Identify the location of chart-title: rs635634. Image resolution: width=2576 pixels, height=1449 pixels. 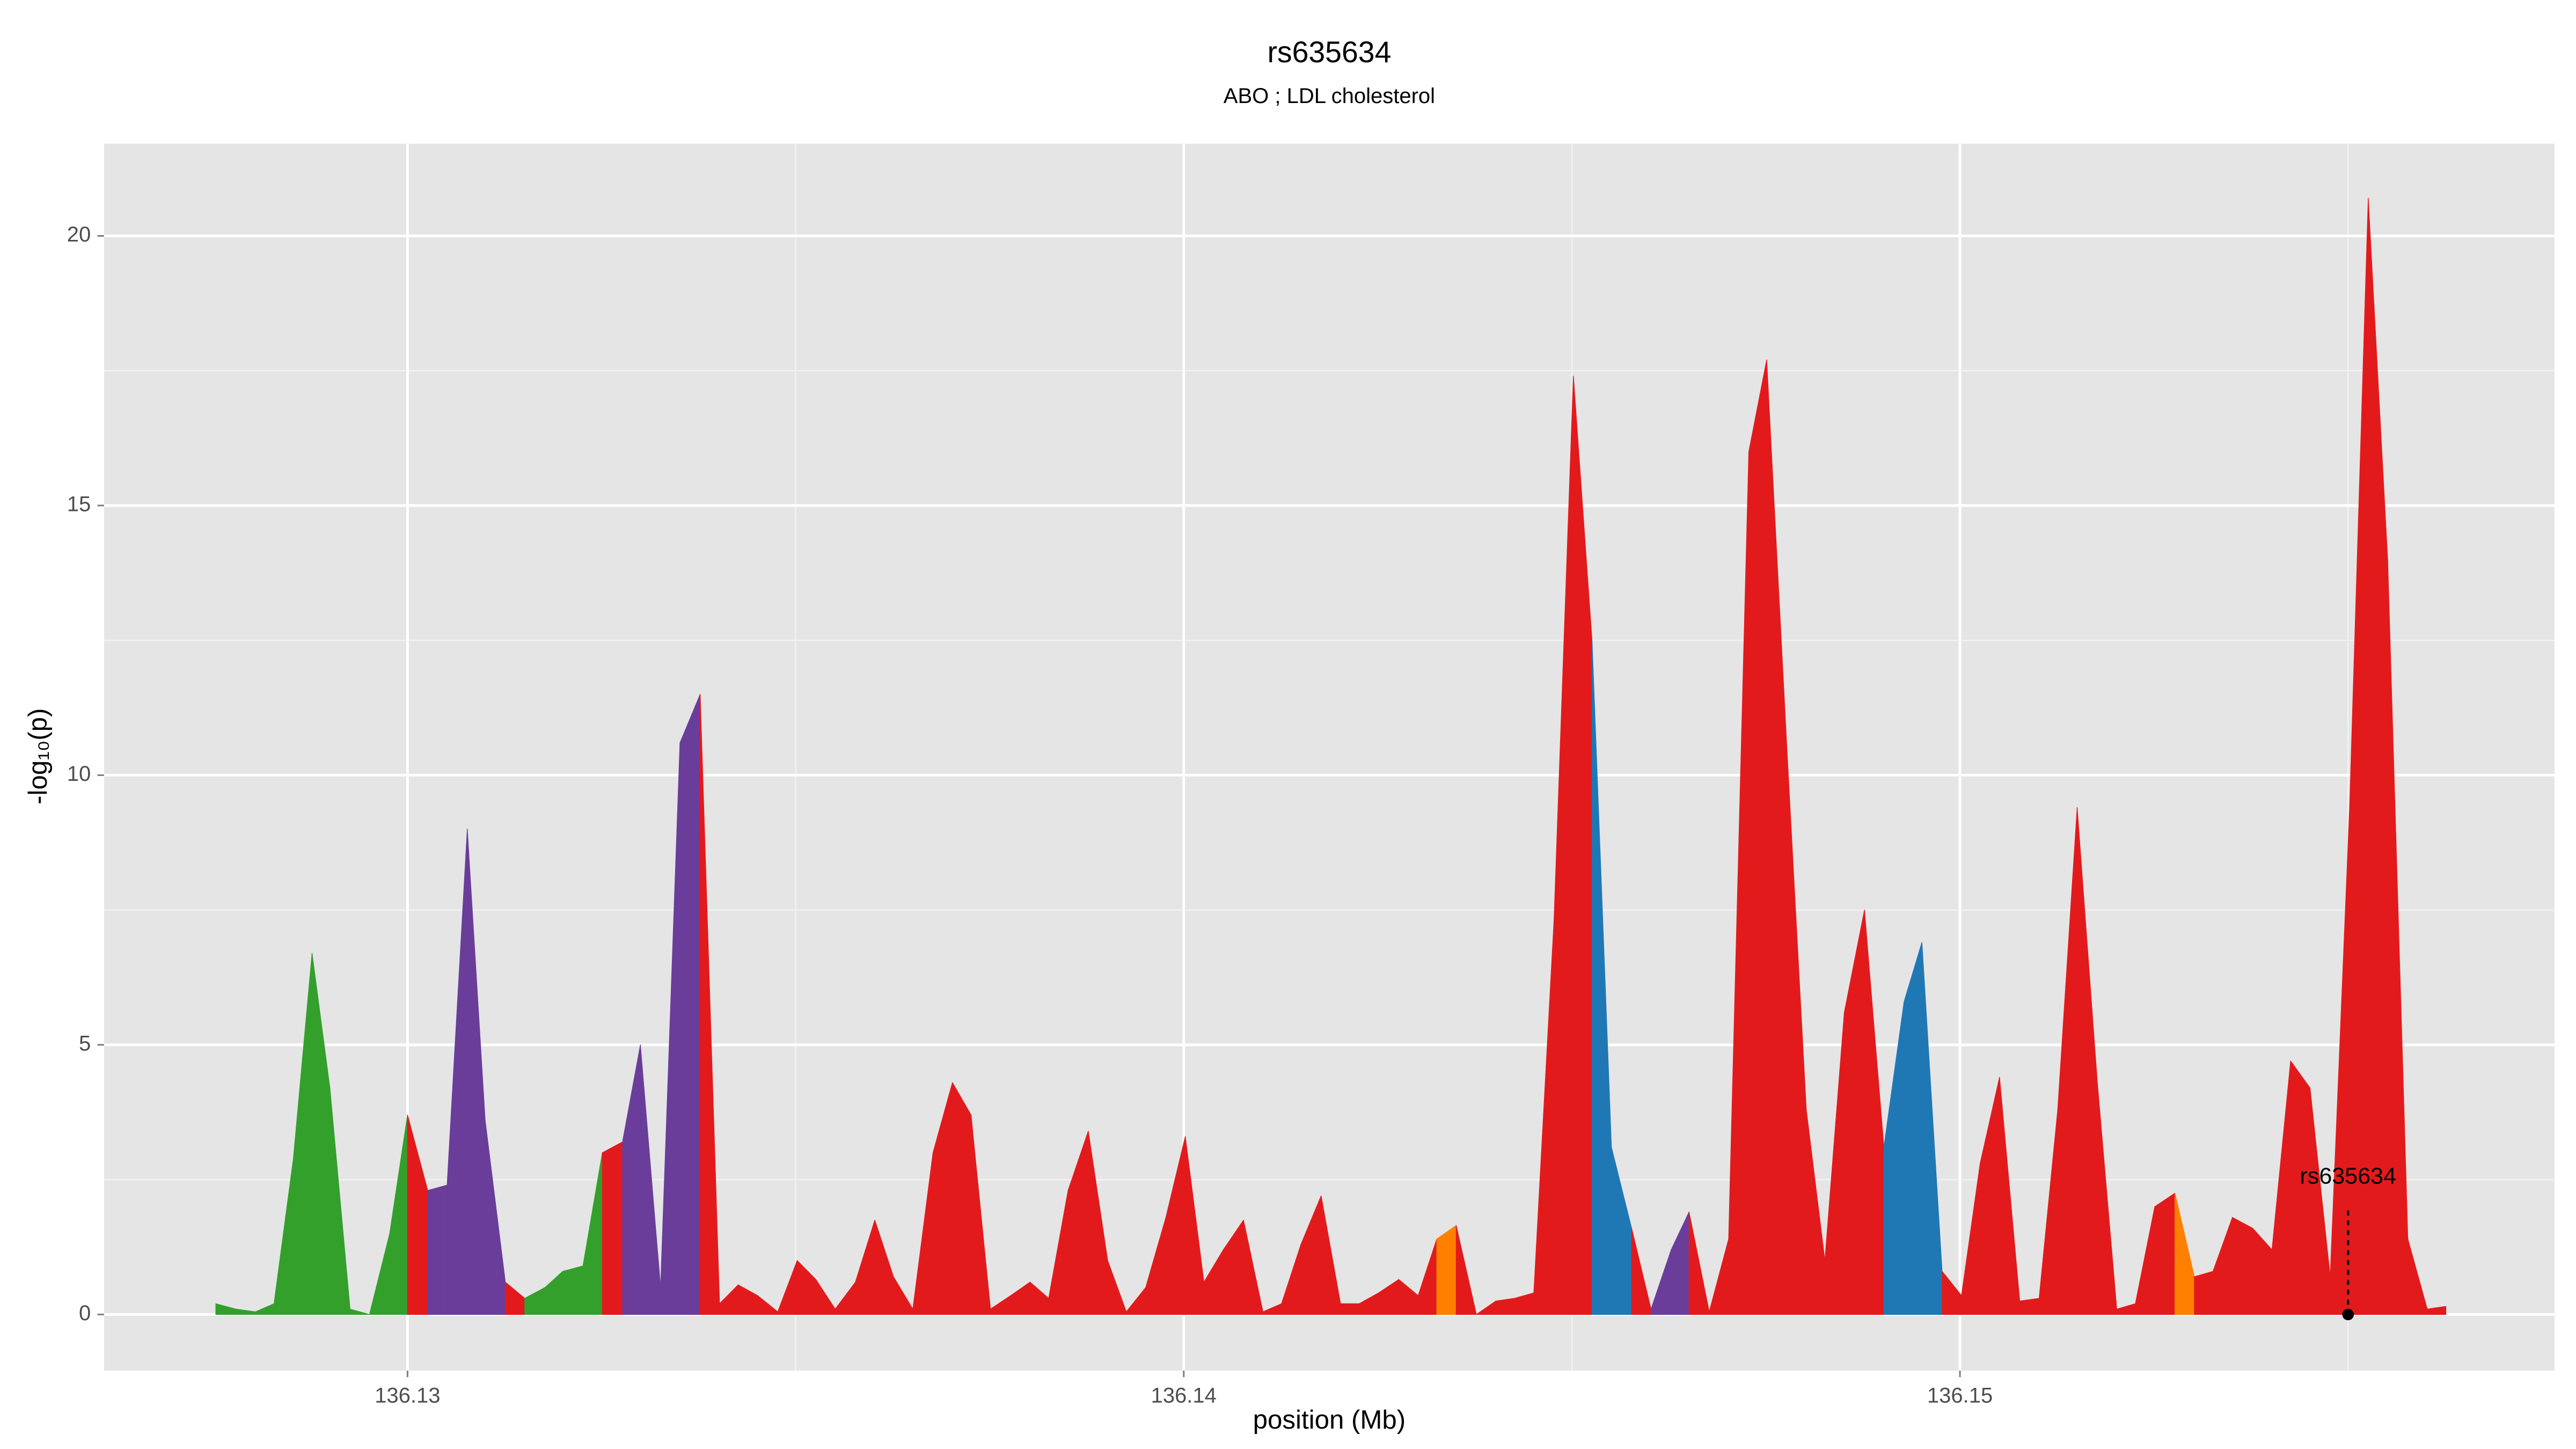
(1329, 52).